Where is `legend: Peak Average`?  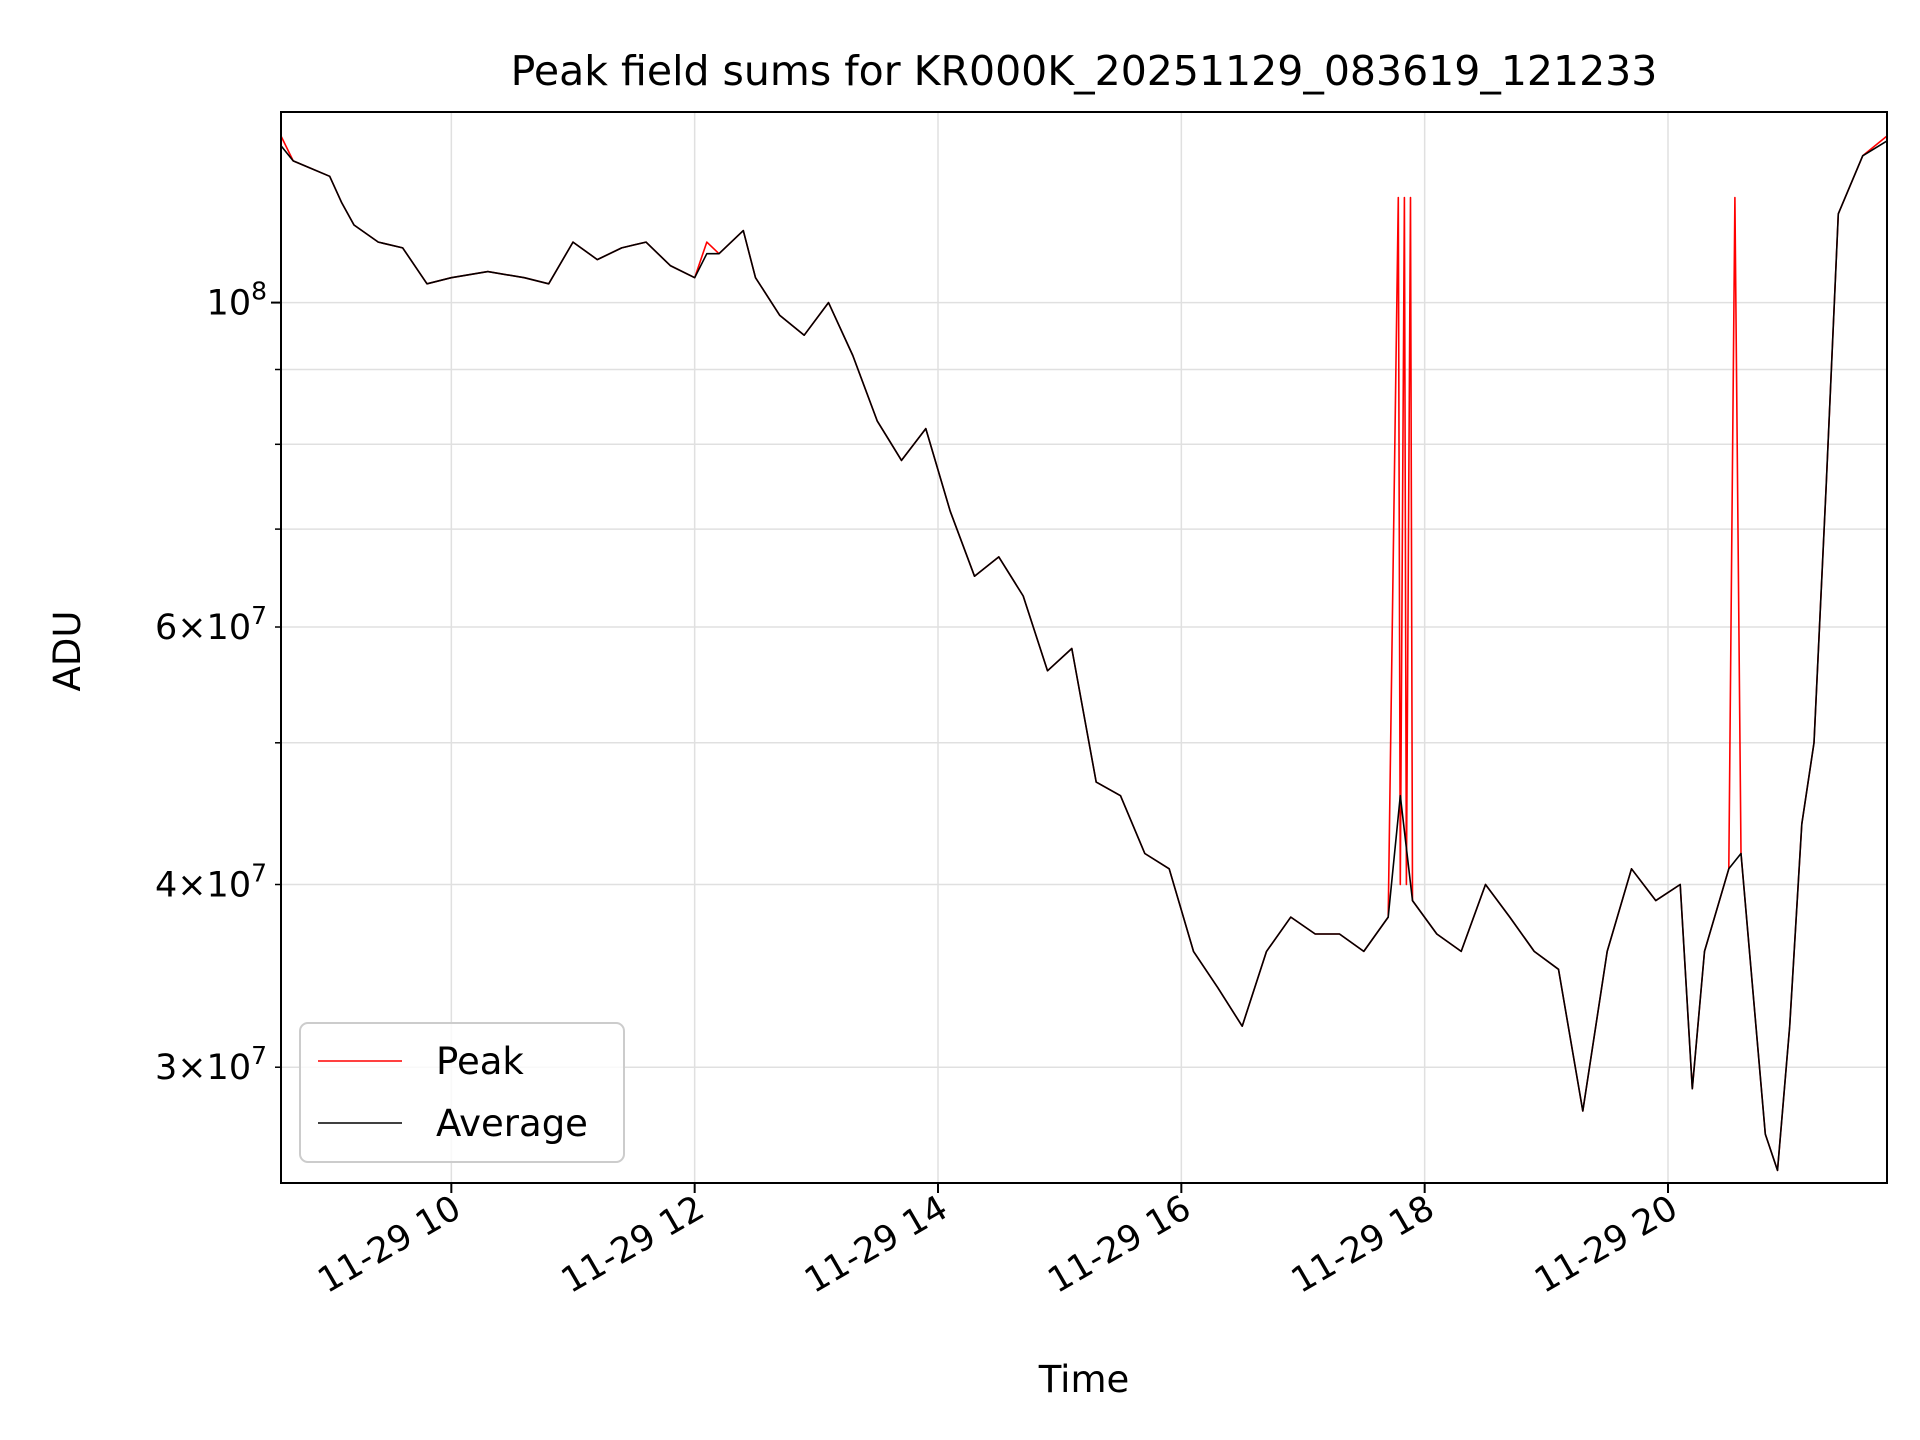 legend: Peak Average is located at coordinates (462, 1092).